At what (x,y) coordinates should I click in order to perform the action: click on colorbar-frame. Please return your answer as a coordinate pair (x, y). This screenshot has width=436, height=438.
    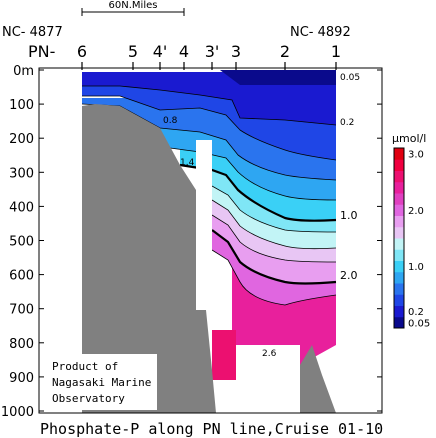
    Looking at the image, I should click on (399, 238).